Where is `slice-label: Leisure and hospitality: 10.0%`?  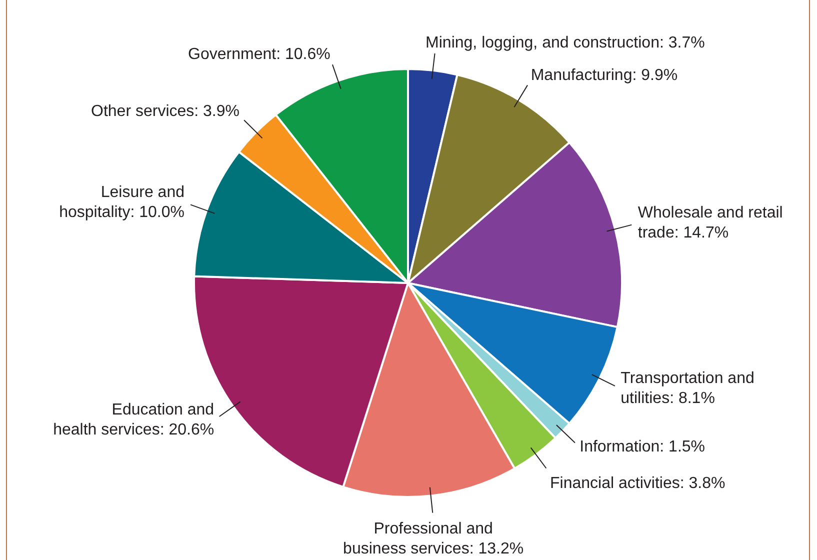 slice-label: Leisure and hospitality: 10.0% is located at coordinates (122, 202).